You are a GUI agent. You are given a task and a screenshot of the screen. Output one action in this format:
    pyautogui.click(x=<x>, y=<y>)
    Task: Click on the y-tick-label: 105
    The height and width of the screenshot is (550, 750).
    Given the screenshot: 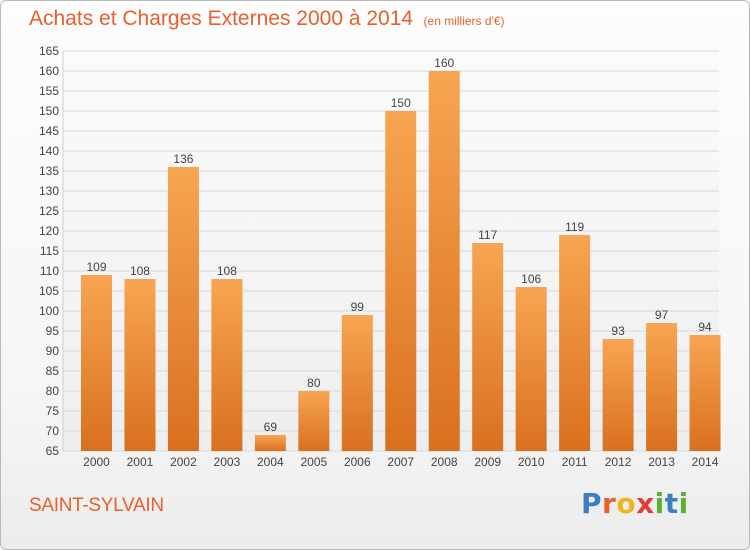 What is the action you would take?
    pyautogui.click(x=49, y=291)
    